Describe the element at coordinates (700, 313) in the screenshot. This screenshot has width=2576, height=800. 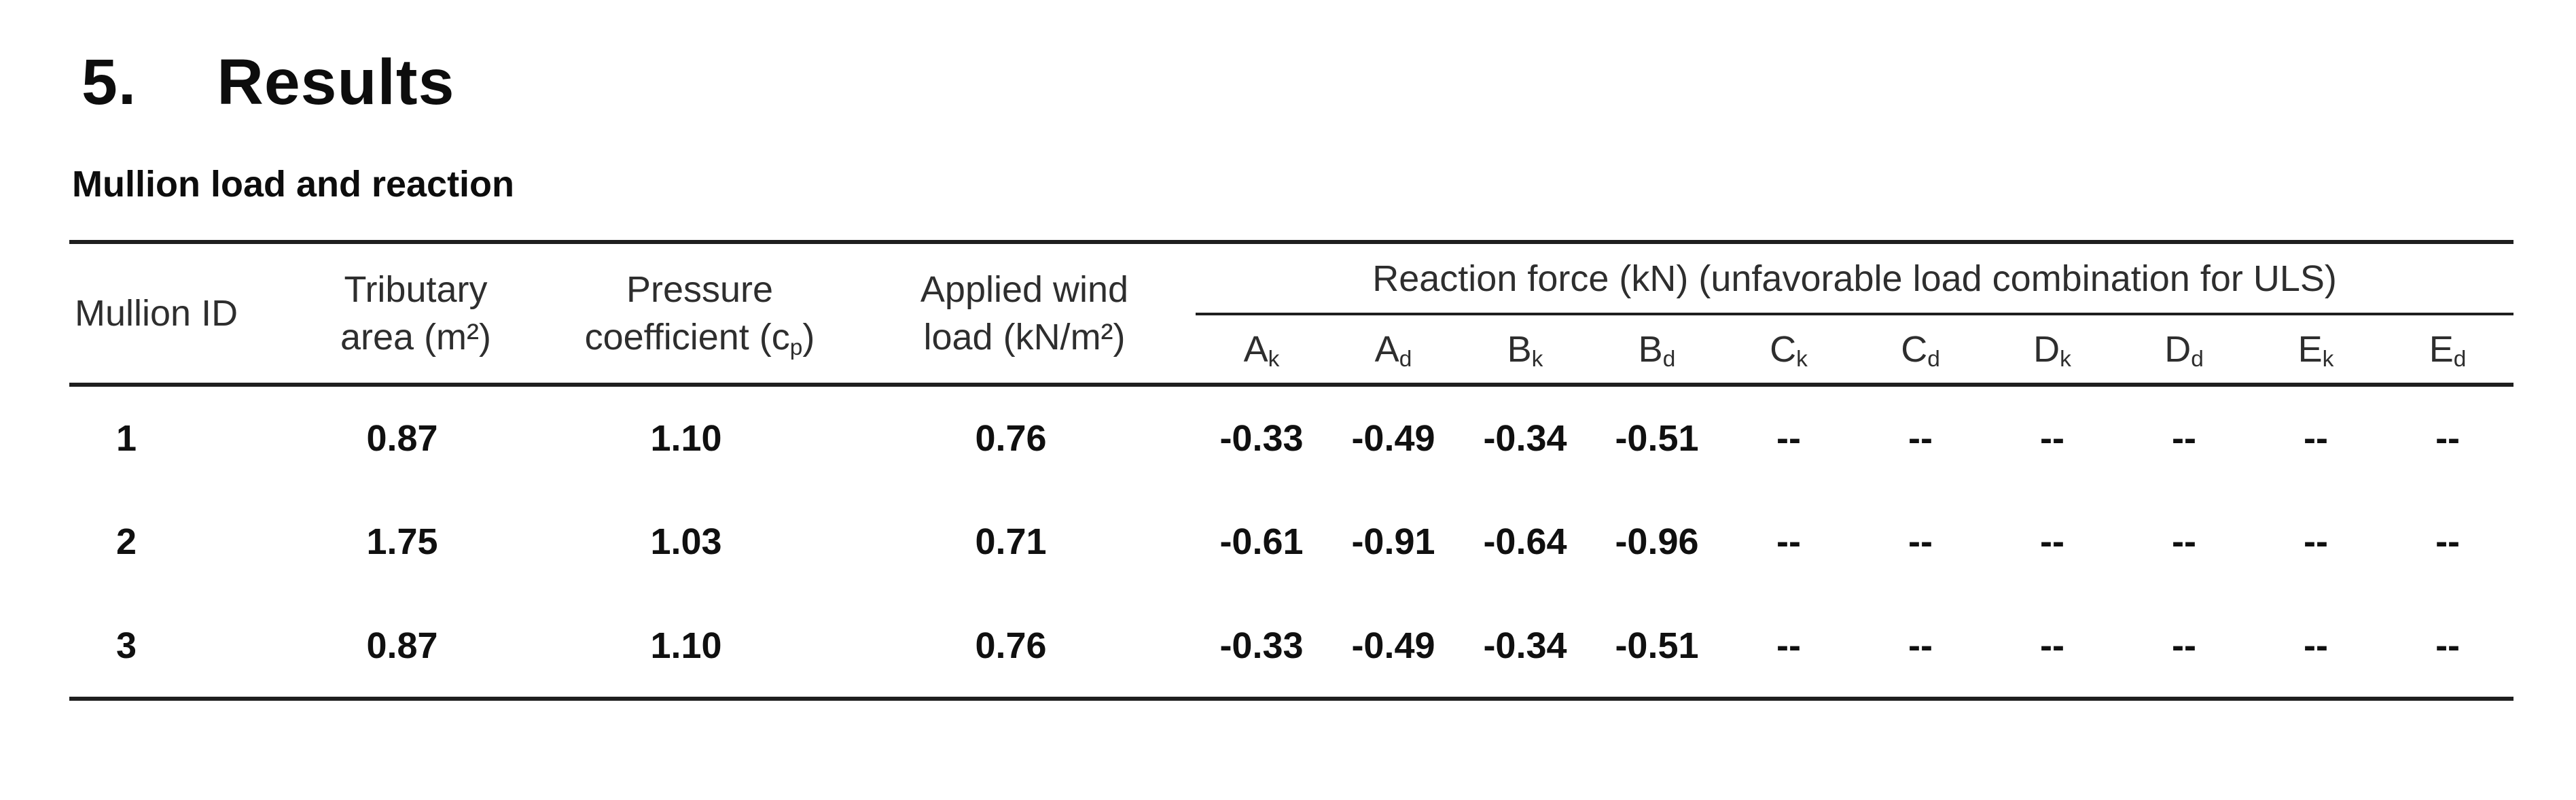
I see `col-header-pressure-coefficient: Pressure coefficient (cp)` at that location.